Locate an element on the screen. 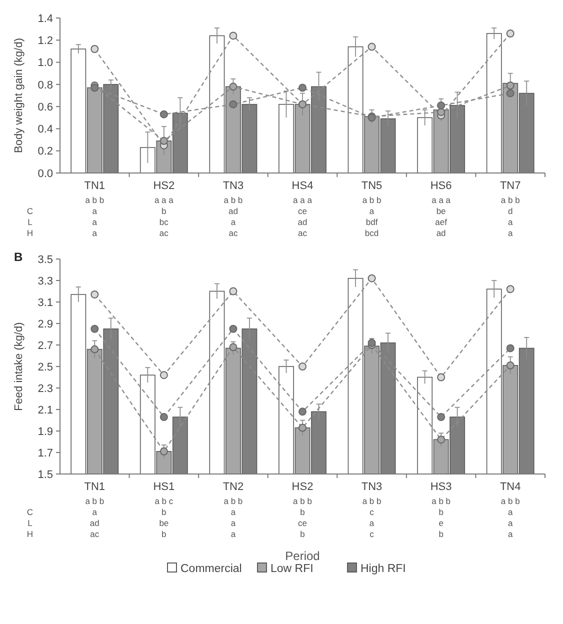 The height and width of the screenshot is (624, 563). x-tick-label: HS3 is located at coordinates (441, 487).